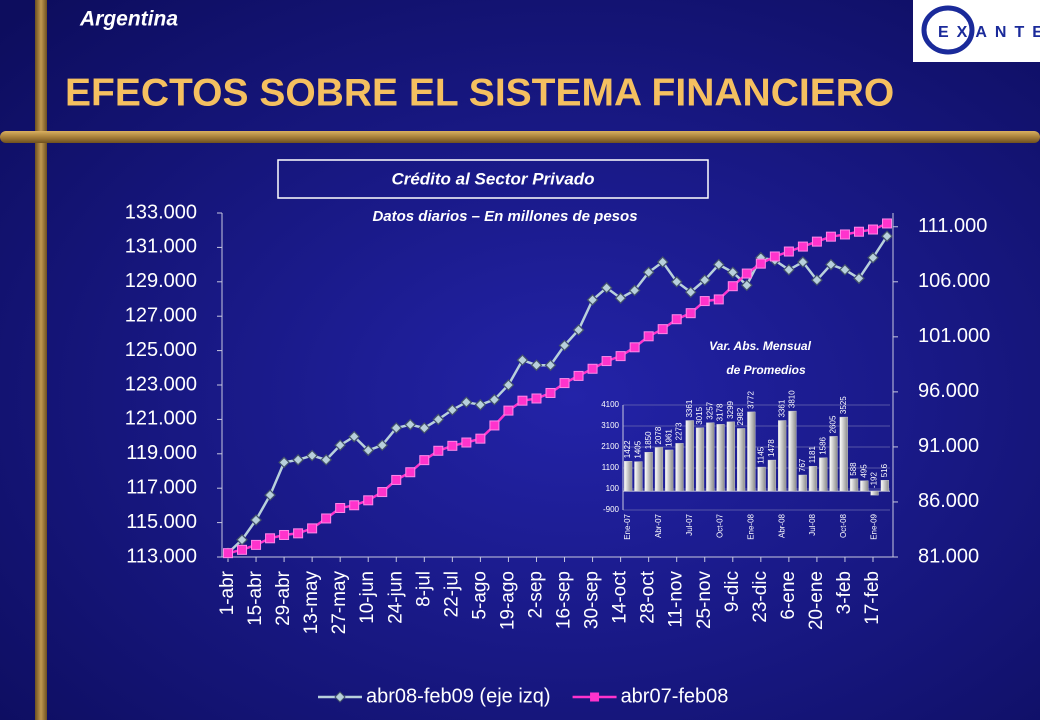  What do you see at coordinates (812, 455) in the screenshot?
I see `inset-value-label: 1181` at bounding box center [812, 455].